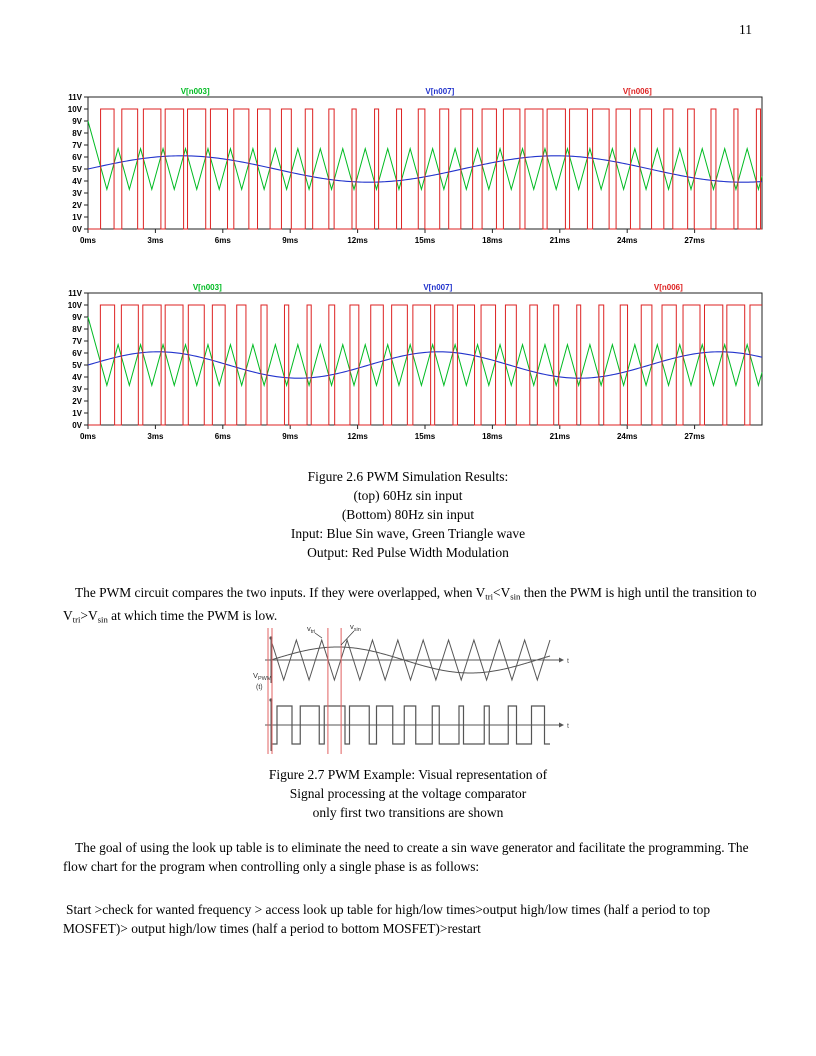  I want to click on v-pwm-t-label: (t), so click(259, 687).